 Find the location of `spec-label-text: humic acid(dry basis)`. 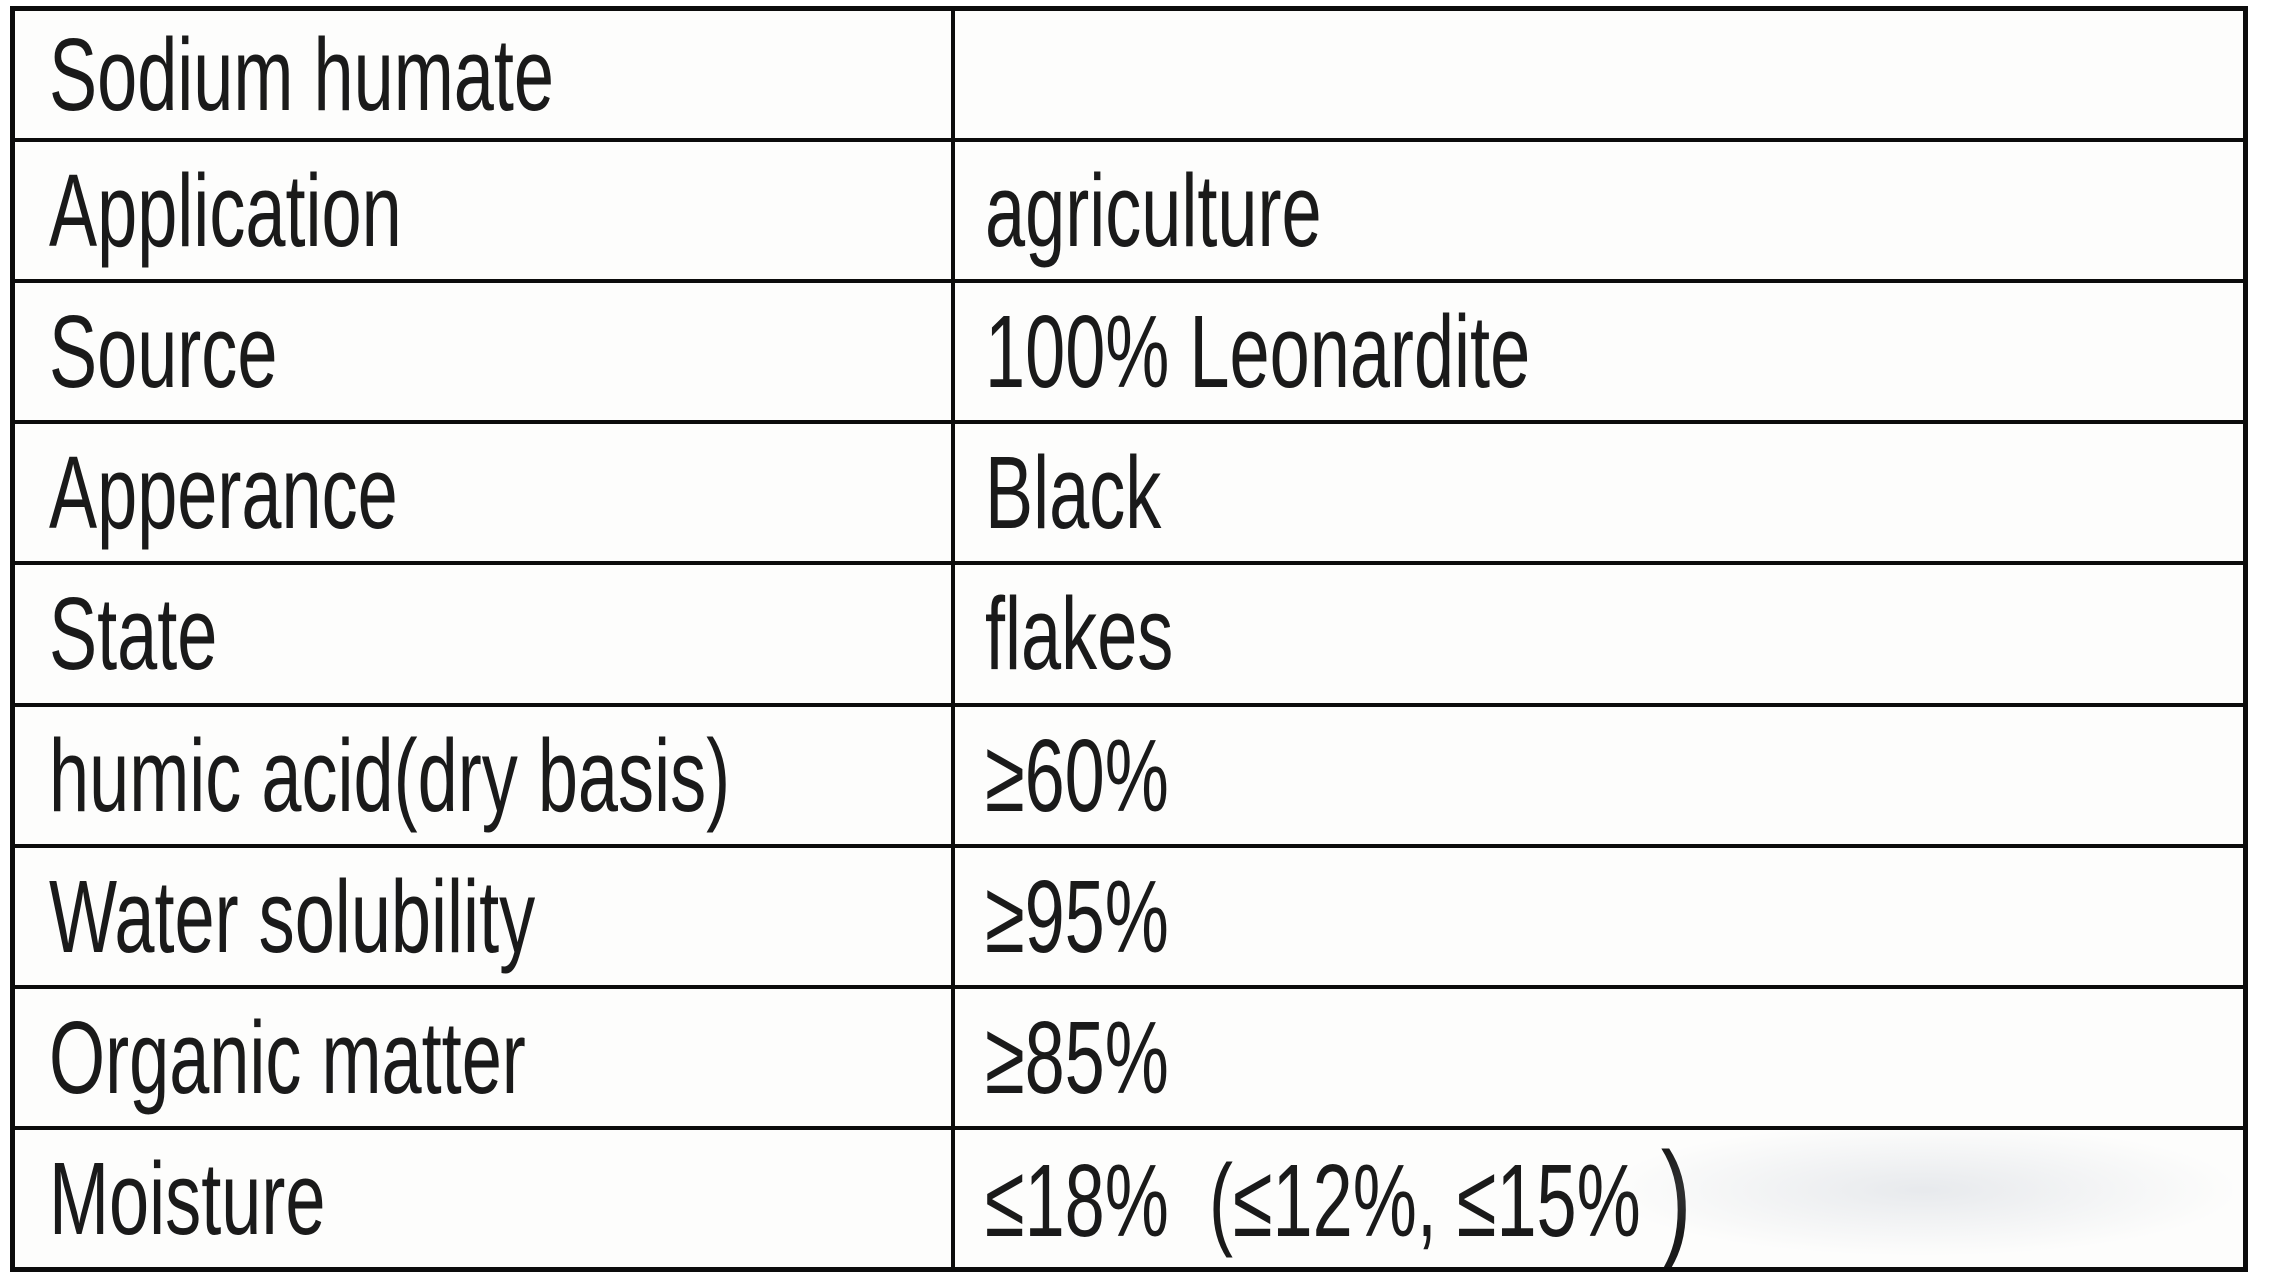

spec-label-text: humic acid(dry basis) is located at coordinates (390, 775).